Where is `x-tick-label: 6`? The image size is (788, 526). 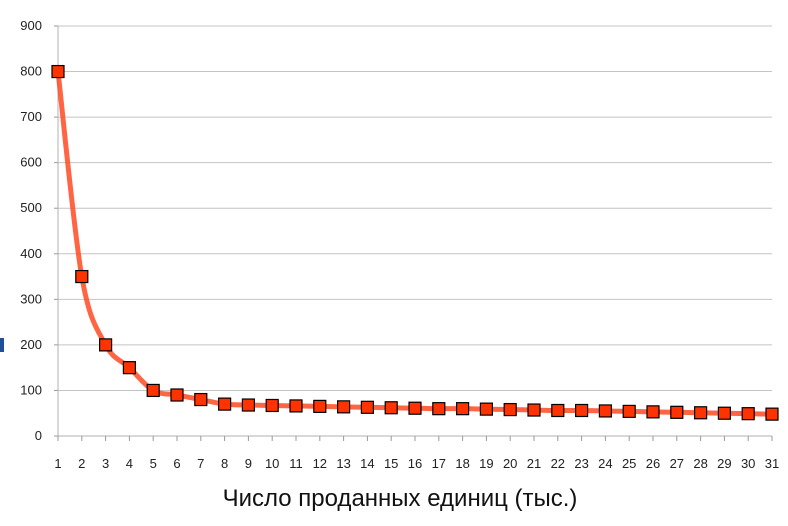 x-tick-label: 6 is located at coordinates (176, 463).